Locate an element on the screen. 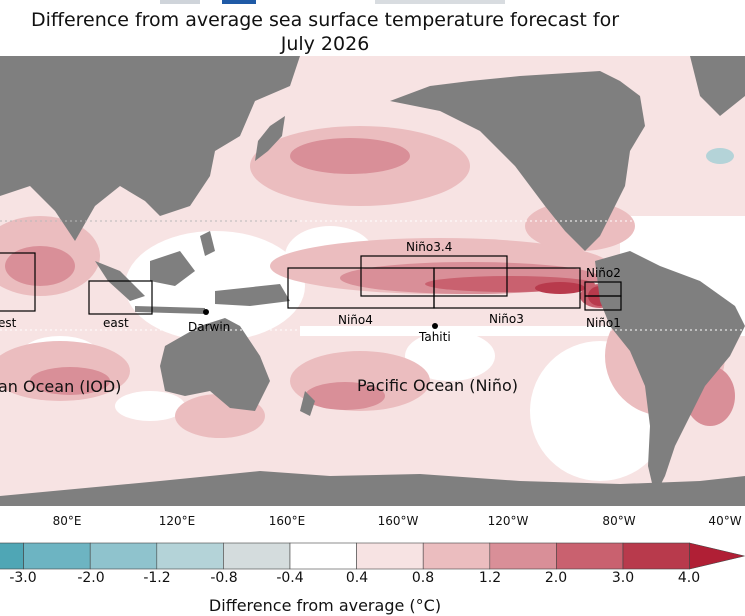  land-borneo is located at coordinates (172, 268).